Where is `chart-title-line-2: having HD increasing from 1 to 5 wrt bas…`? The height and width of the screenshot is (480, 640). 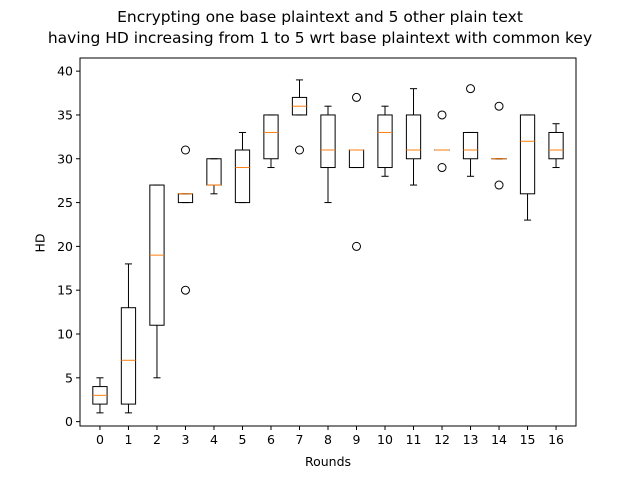
chart-title-line-2: having HD increasing from 1 to 5 wrt bas… is located at coordinates (320, 38).